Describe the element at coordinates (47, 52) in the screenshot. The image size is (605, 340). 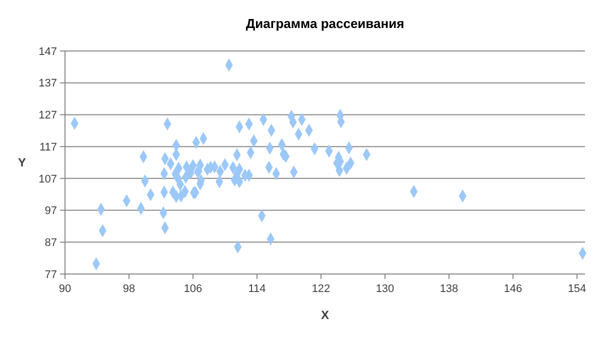
I see `y-tick-label: 147` at that location.